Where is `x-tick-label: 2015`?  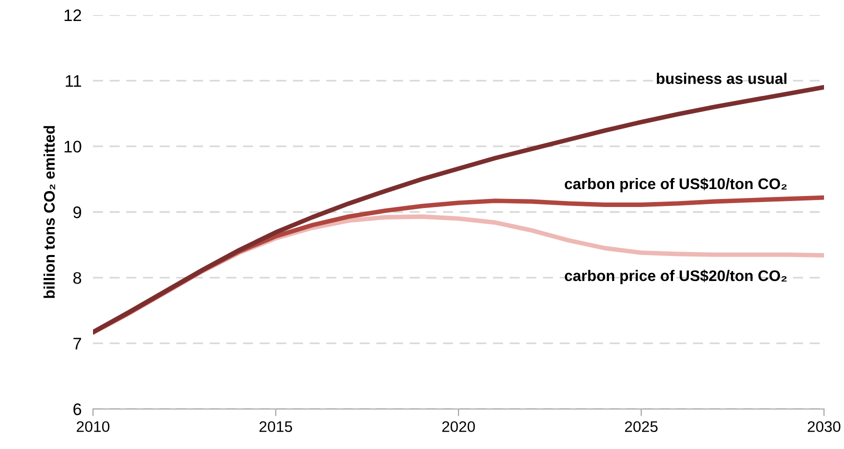
x-tick-label: 2015 is located at coordinates (276, 426).